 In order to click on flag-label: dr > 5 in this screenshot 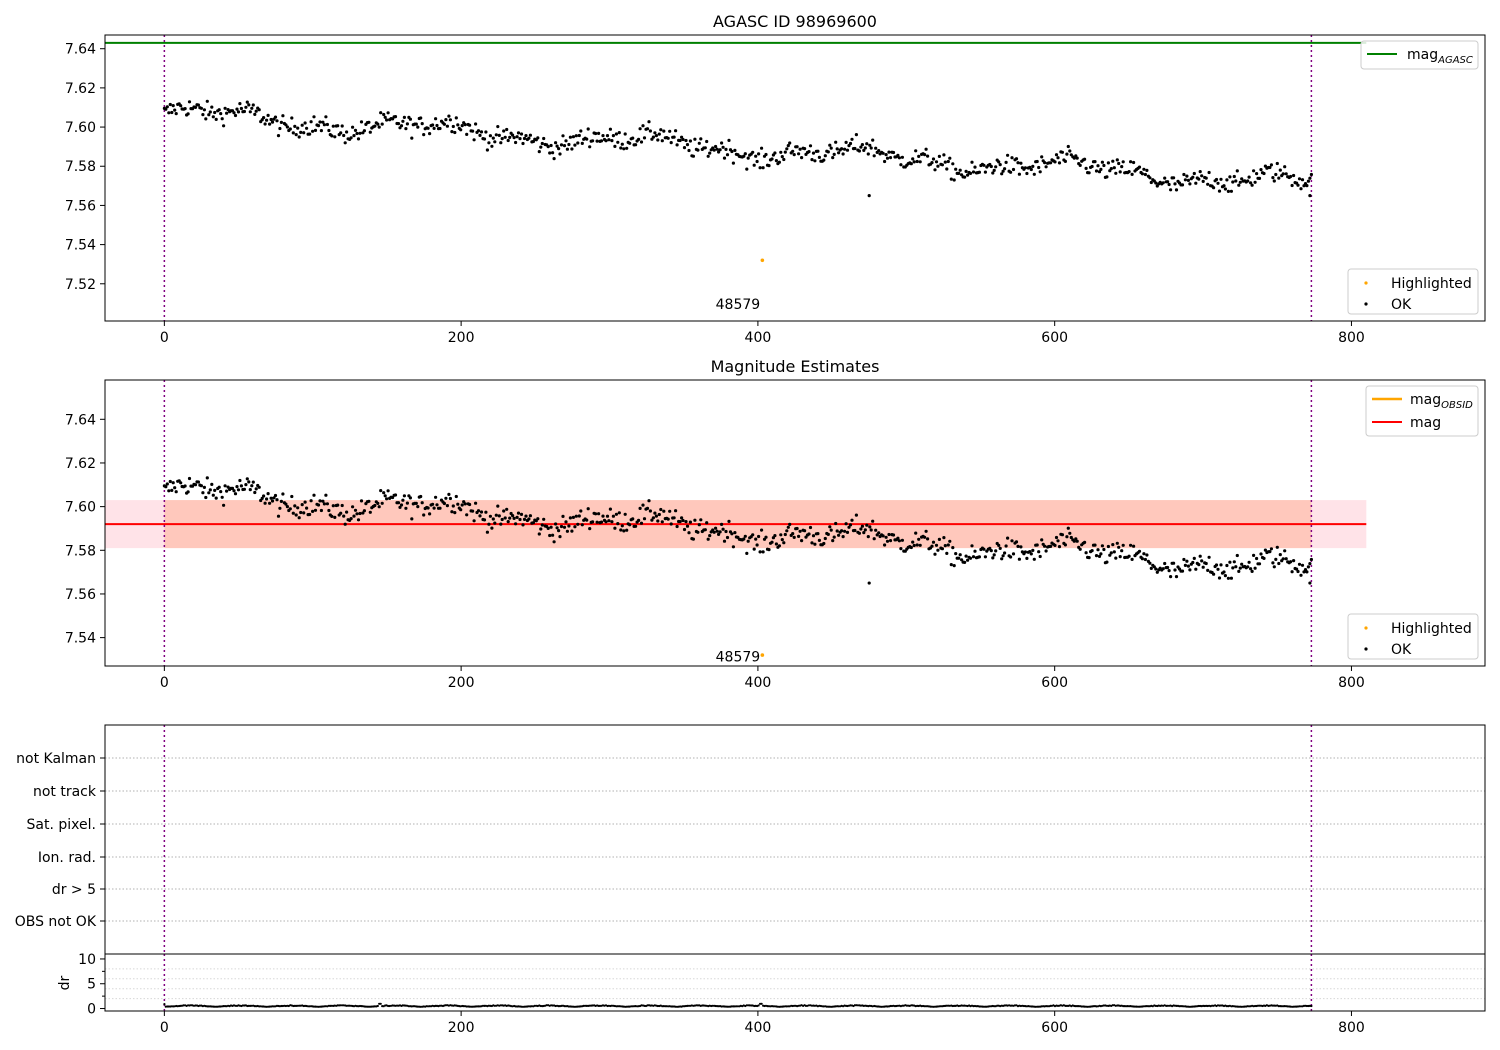, I will do `click(74, 890)`.